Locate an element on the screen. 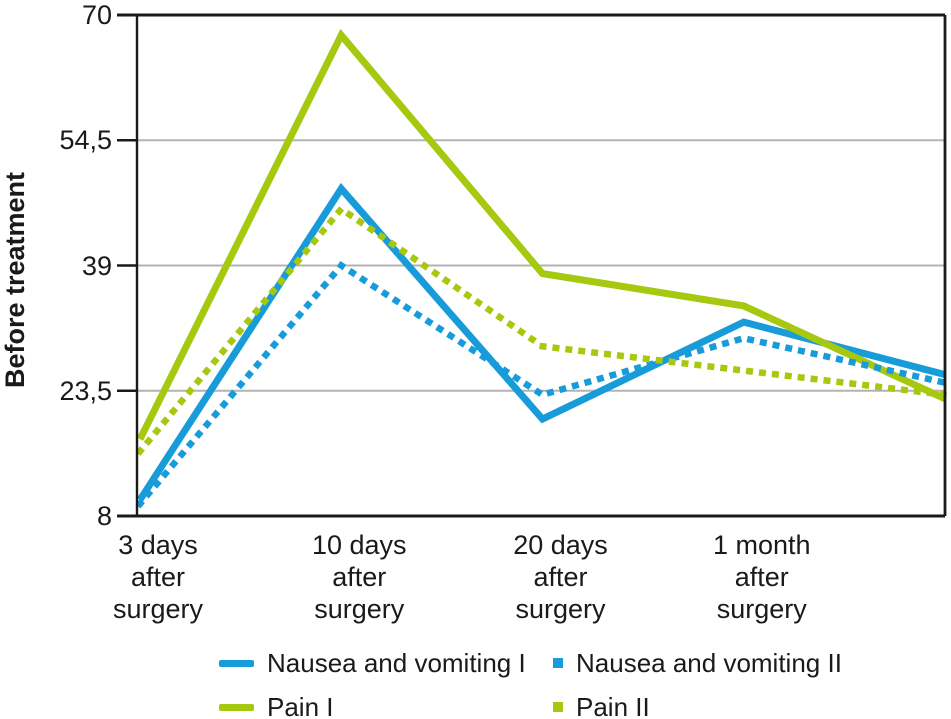 Image resolution: width=951 pixels, height=719 pixels. legend-item-nausea-and-vomiting-i: Nausea and vomiting I is located at coordinates (372, 663).